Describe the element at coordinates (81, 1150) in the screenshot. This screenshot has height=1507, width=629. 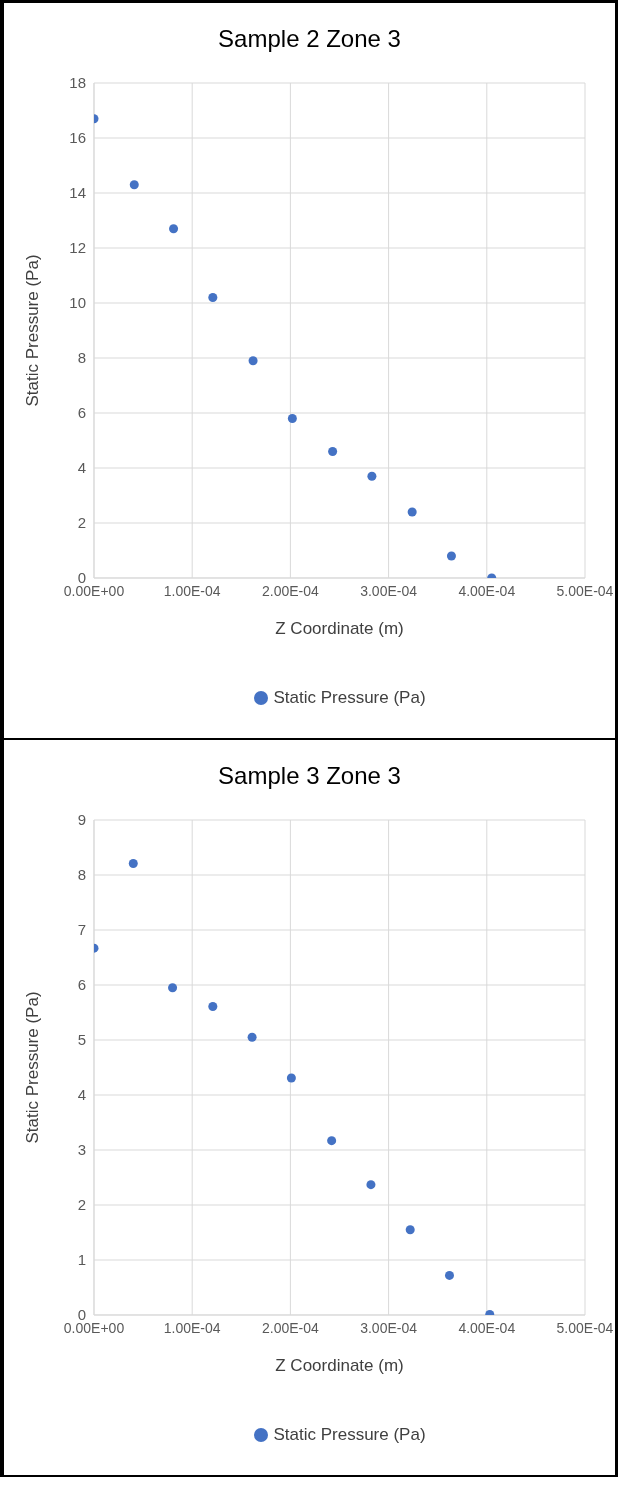
I see `y-tick-label: 3` at that location.